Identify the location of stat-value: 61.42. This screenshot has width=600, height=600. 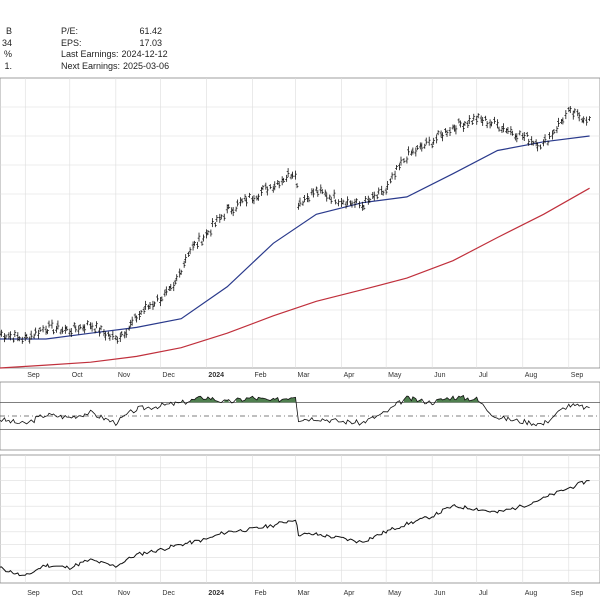
(150, 31).